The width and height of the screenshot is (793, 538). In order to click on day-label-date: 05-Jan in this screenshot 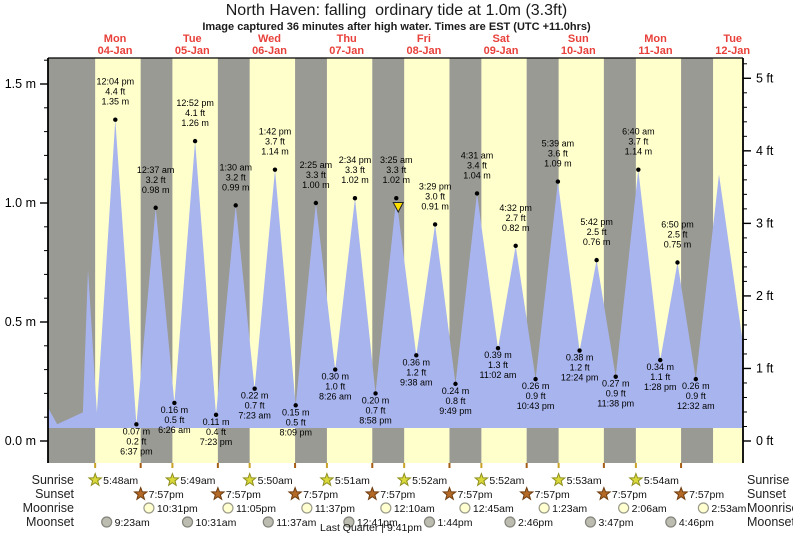, I will do `click(192, 51)`.